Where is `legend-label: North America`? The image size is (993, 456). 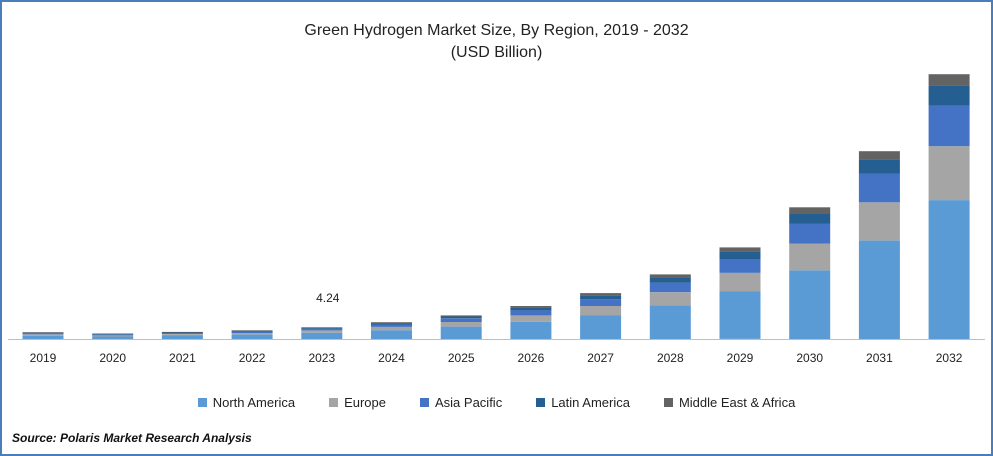
legend-label: North America is located at coordinates (254, 402).